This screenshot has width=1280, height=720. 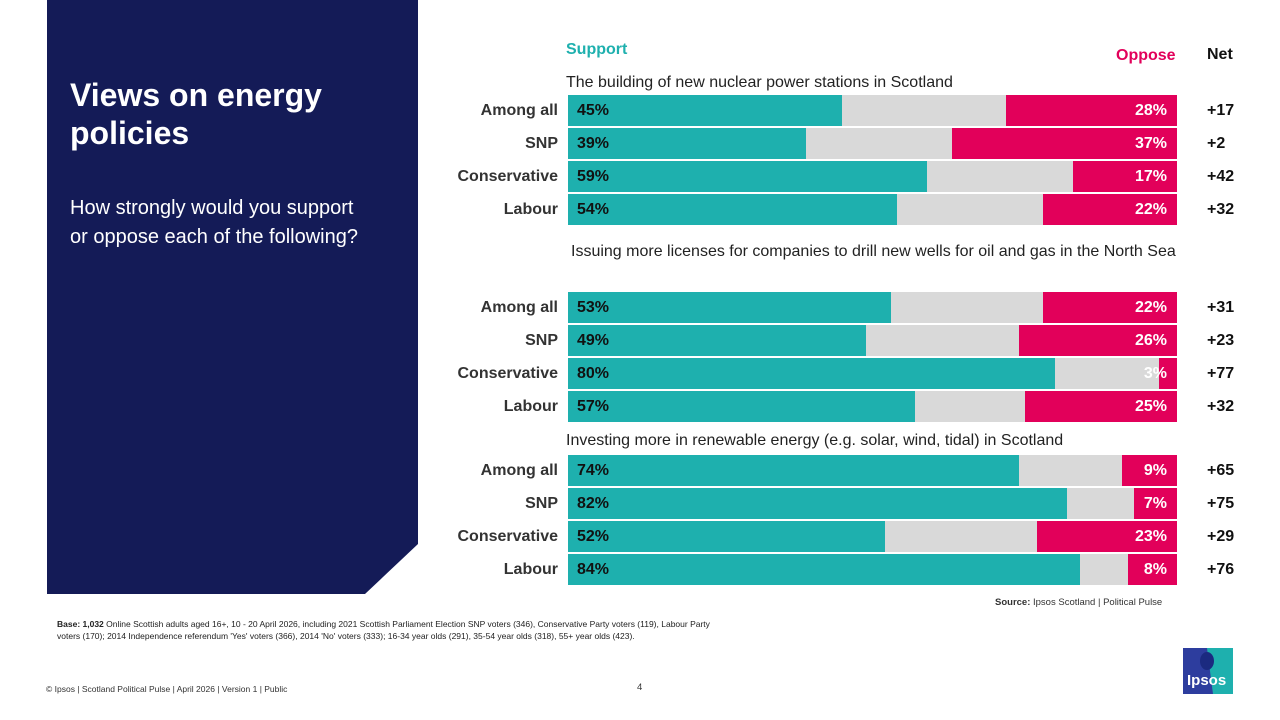 What do you see at coordinates (196, 114) in the screenshot?
I see `slide-title: Views on energy policies` at bounding box center [196, 114].